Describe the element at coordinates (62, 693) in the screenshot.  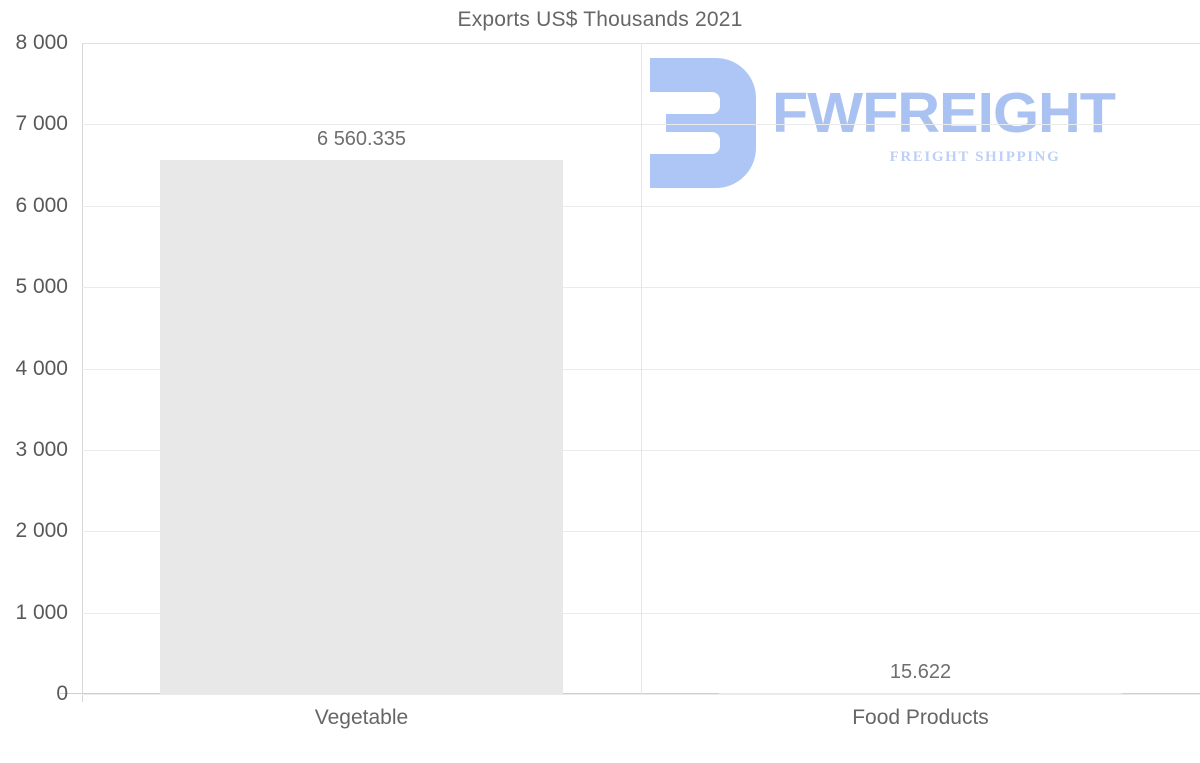
I see `y-axis-tick-label: 0` at that location.